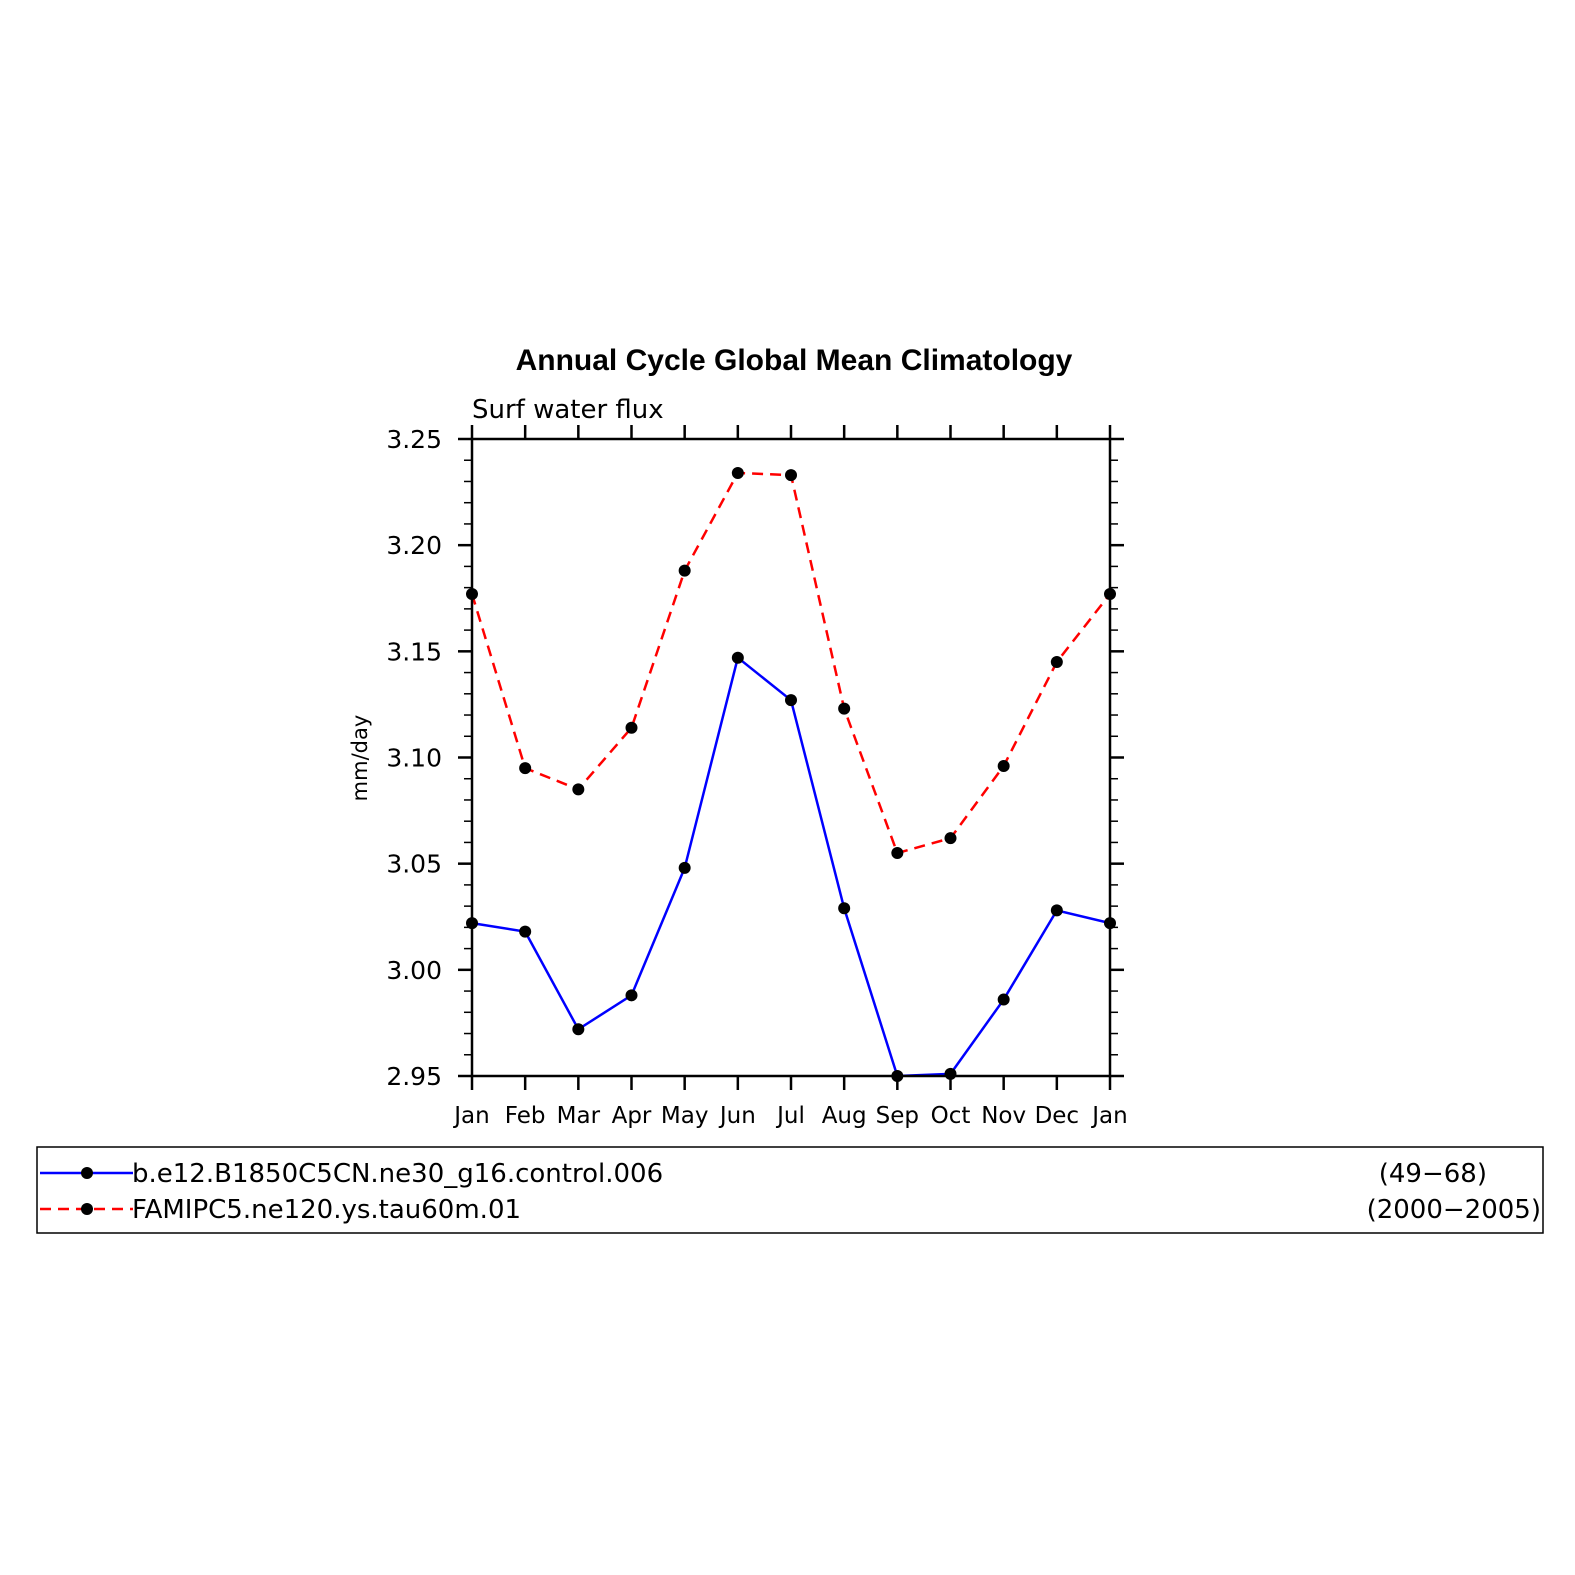 This screenshot has height=1575, width=1575. What do you see at coordinates (685, 1116) in the screenshot?
I see `x-tick-label: May` at bounding box center [685, 1116].